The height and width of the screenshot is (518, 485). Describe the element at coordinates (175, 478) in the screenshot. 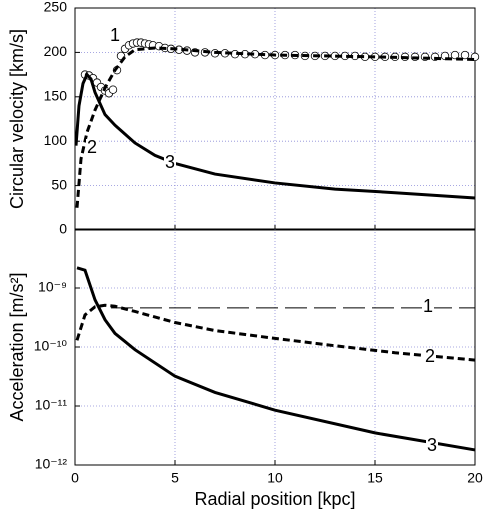

I see `x-tick-label: 5` at that location.